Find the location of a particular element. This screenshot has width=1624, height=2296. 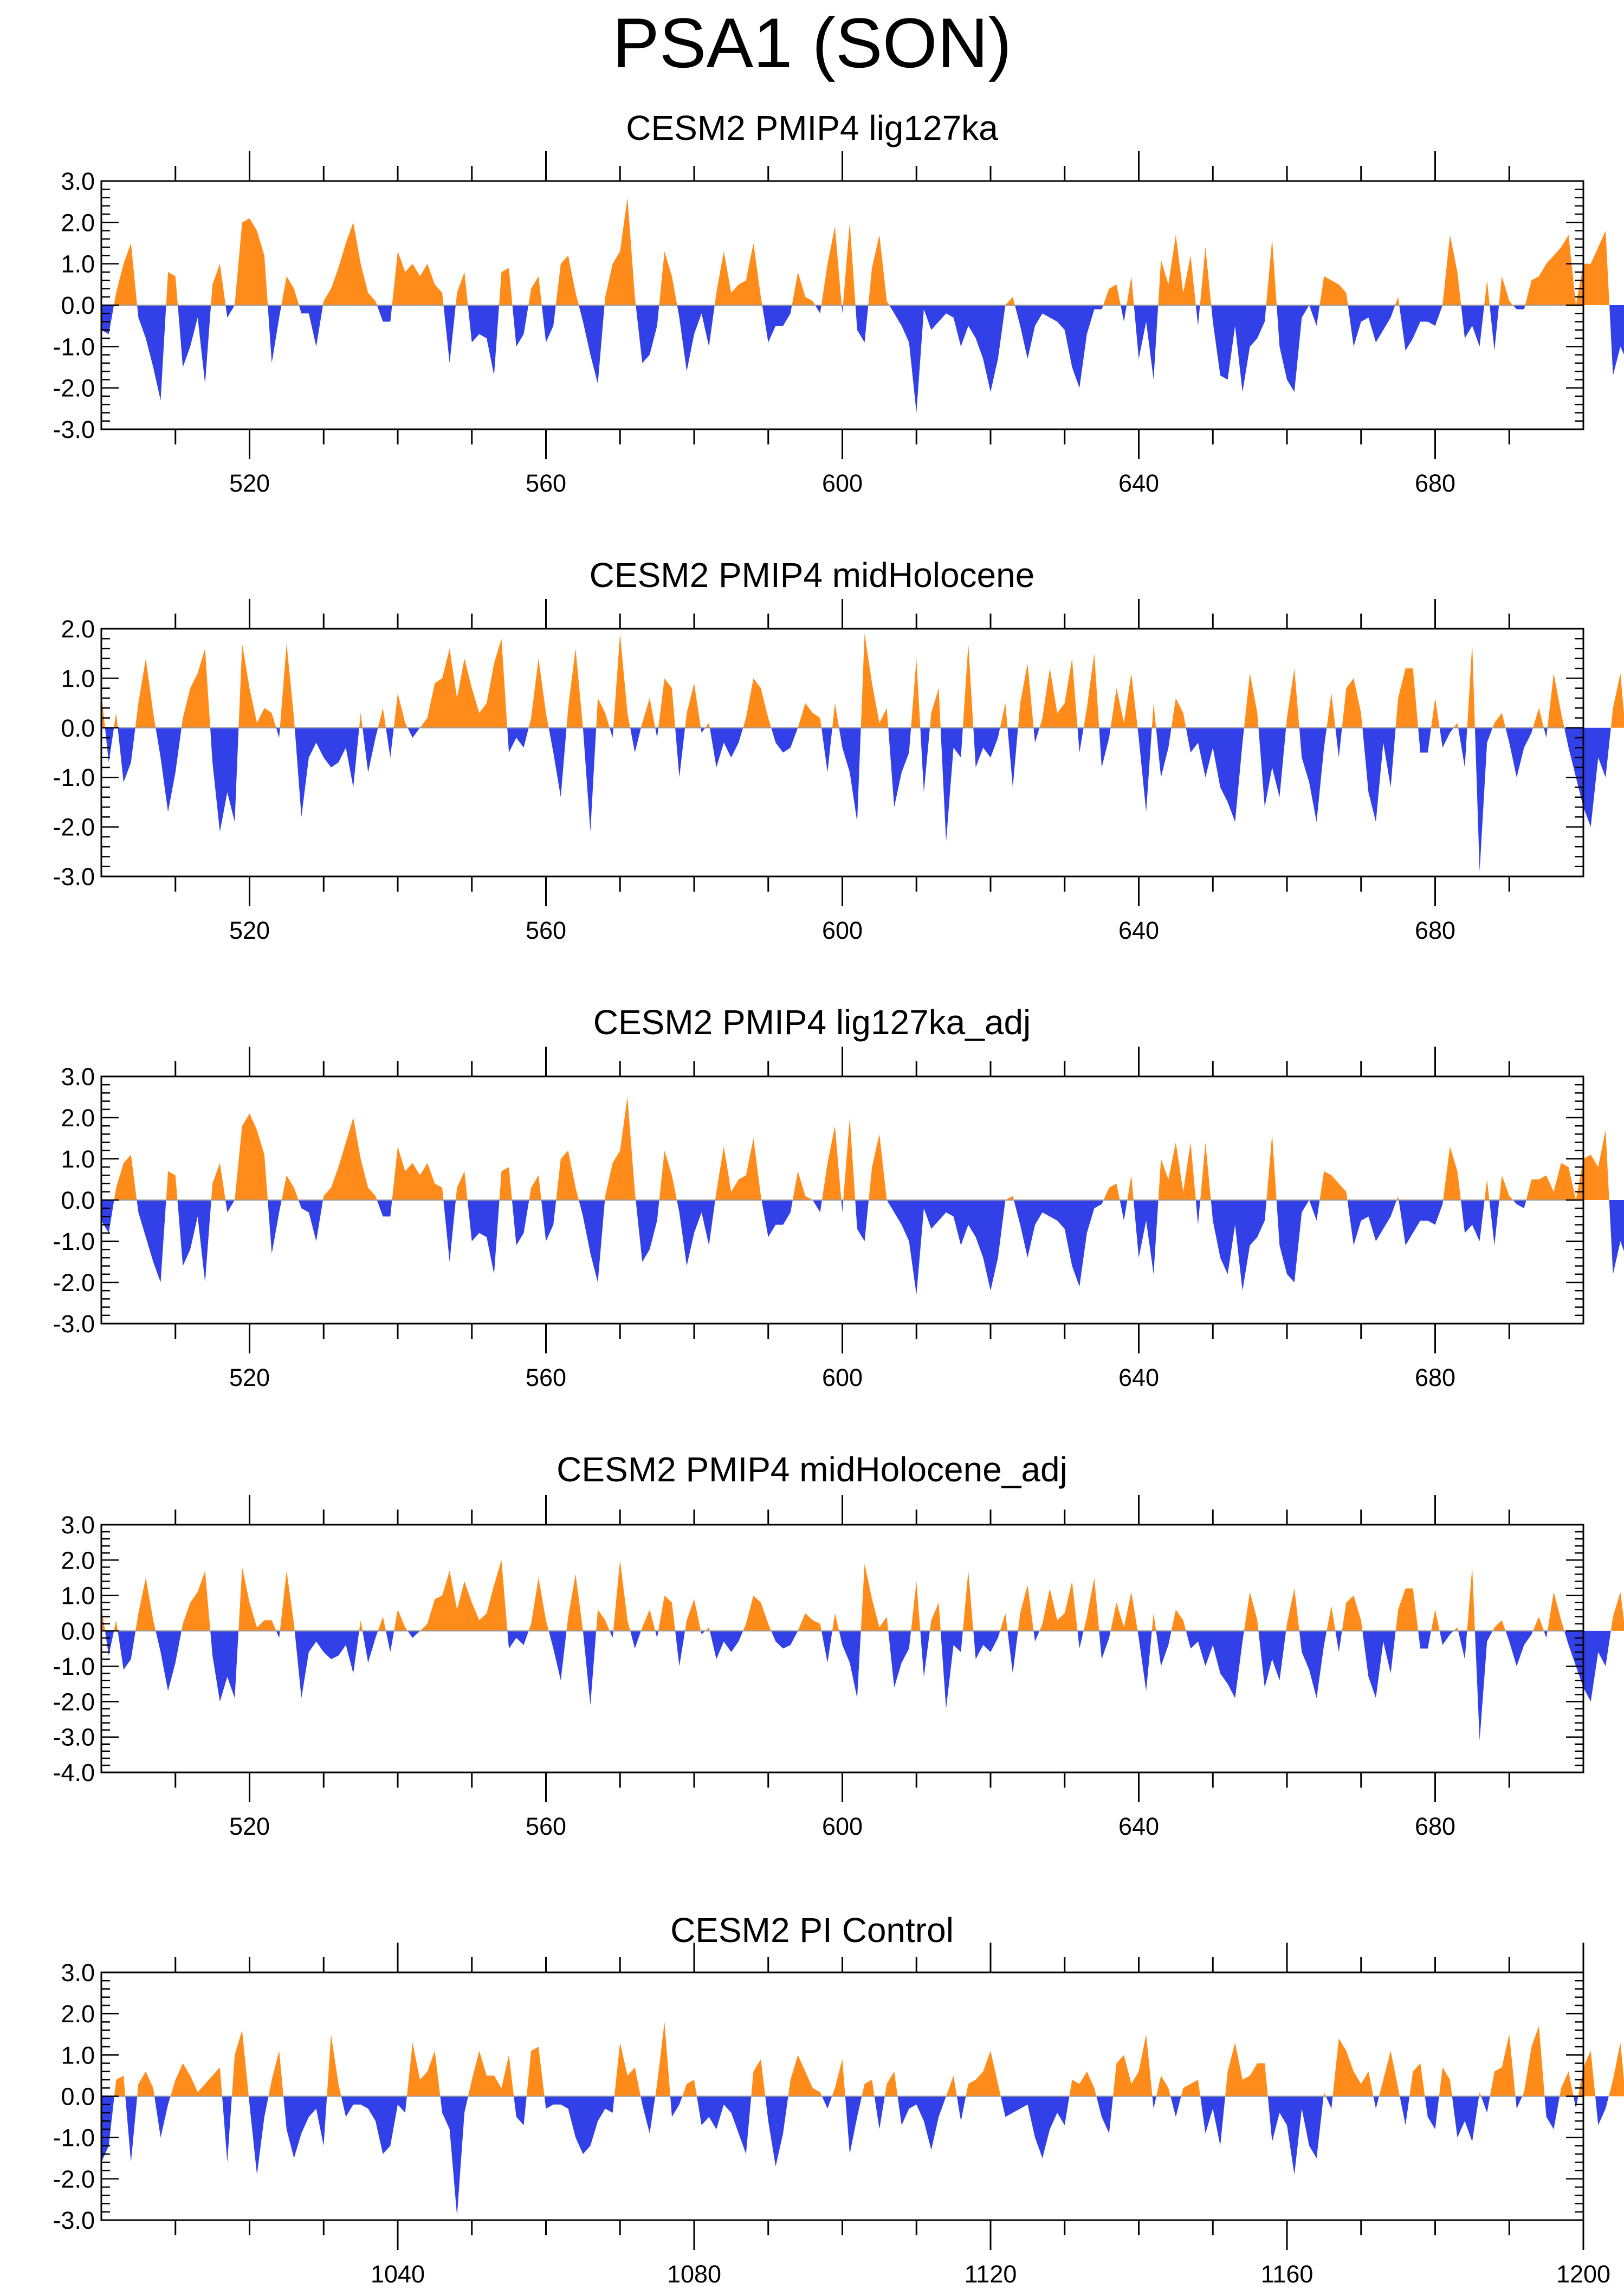

panel-3-title: CESM2 PMIP4 lig127ka_adj is located at coordinates (812, 1022).